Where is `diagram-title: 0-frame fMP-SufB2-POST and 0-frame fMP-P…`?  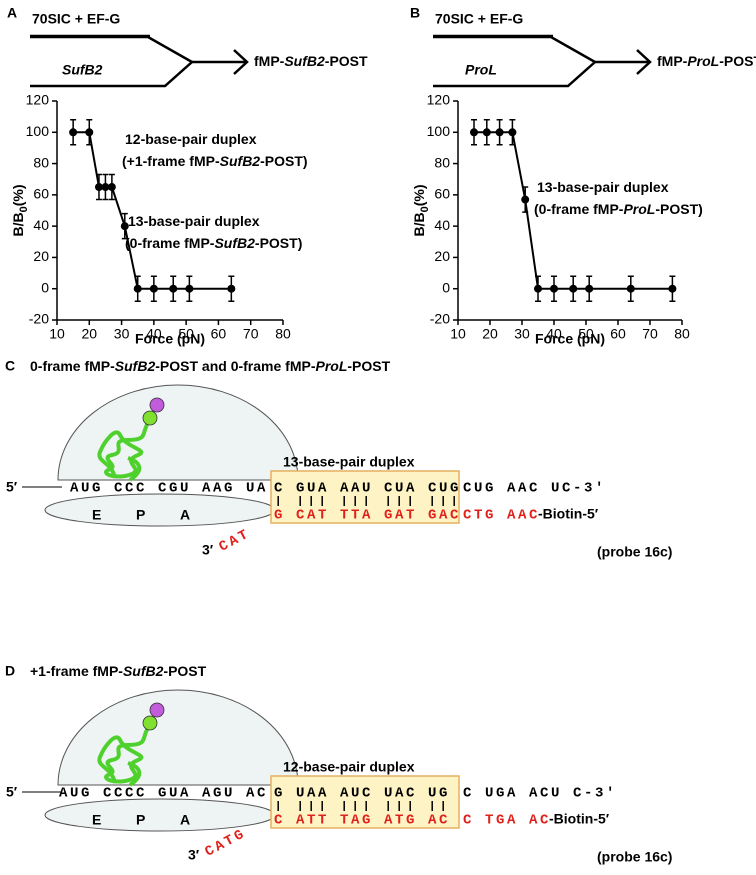
diagram-title: 0-frame fMP-SufB2-POST and 0-frame fMP-P… is located at coordinates (210, 366).